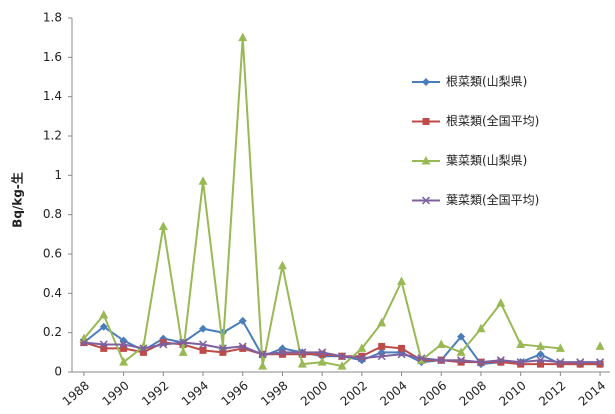  I want to click on legend-label: 根菜類(山梨県), so click(486, 82).